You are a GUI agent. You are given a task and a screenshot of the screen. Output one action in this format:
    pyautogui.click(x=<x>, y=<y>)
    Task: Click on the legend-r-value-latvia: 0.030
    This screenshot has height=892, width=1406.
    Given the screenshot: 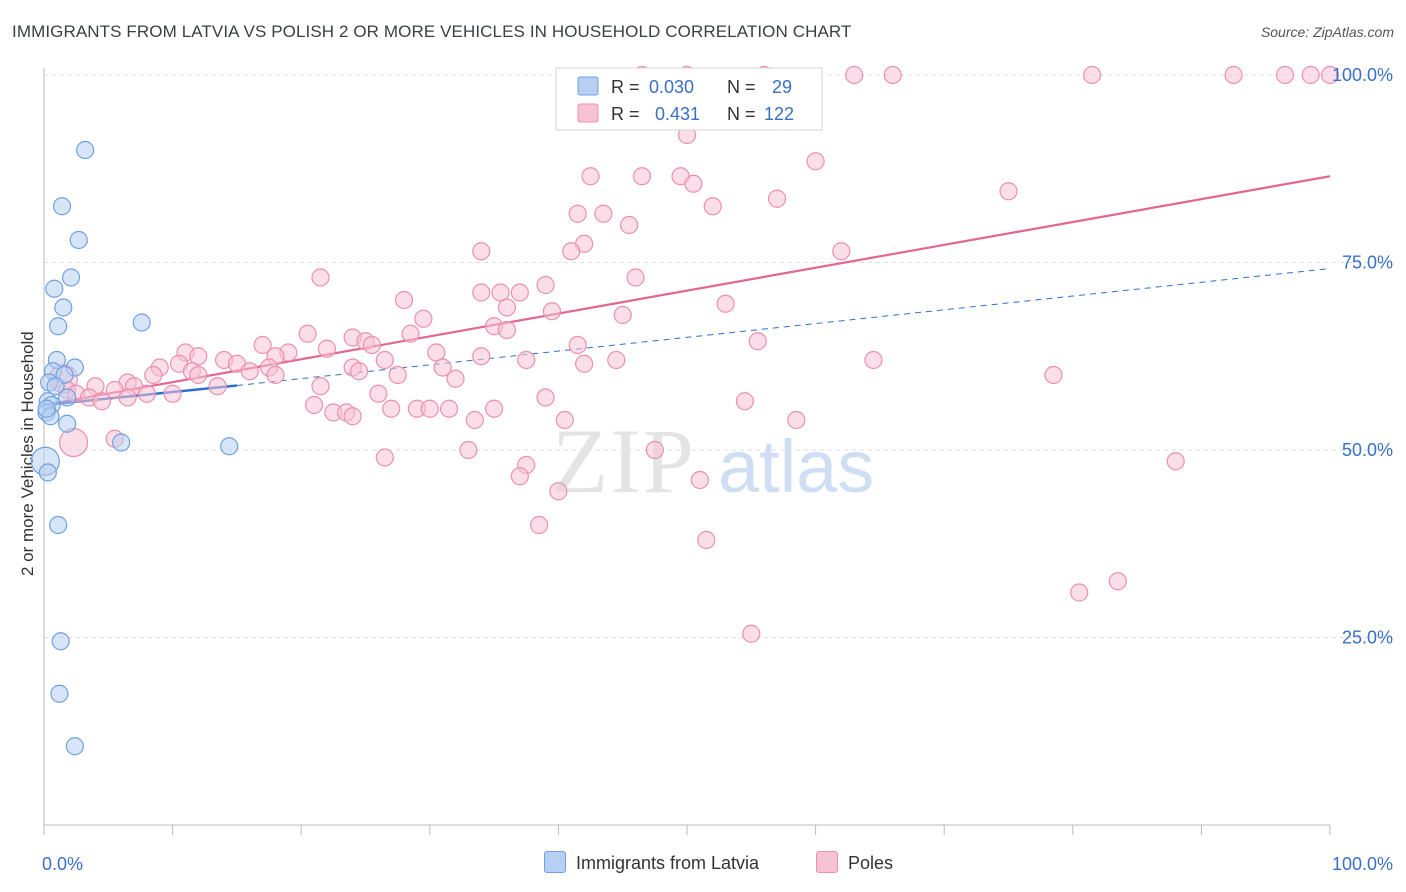 What is the action you would take?
    pyautogui.click(x=671, y=87)
    